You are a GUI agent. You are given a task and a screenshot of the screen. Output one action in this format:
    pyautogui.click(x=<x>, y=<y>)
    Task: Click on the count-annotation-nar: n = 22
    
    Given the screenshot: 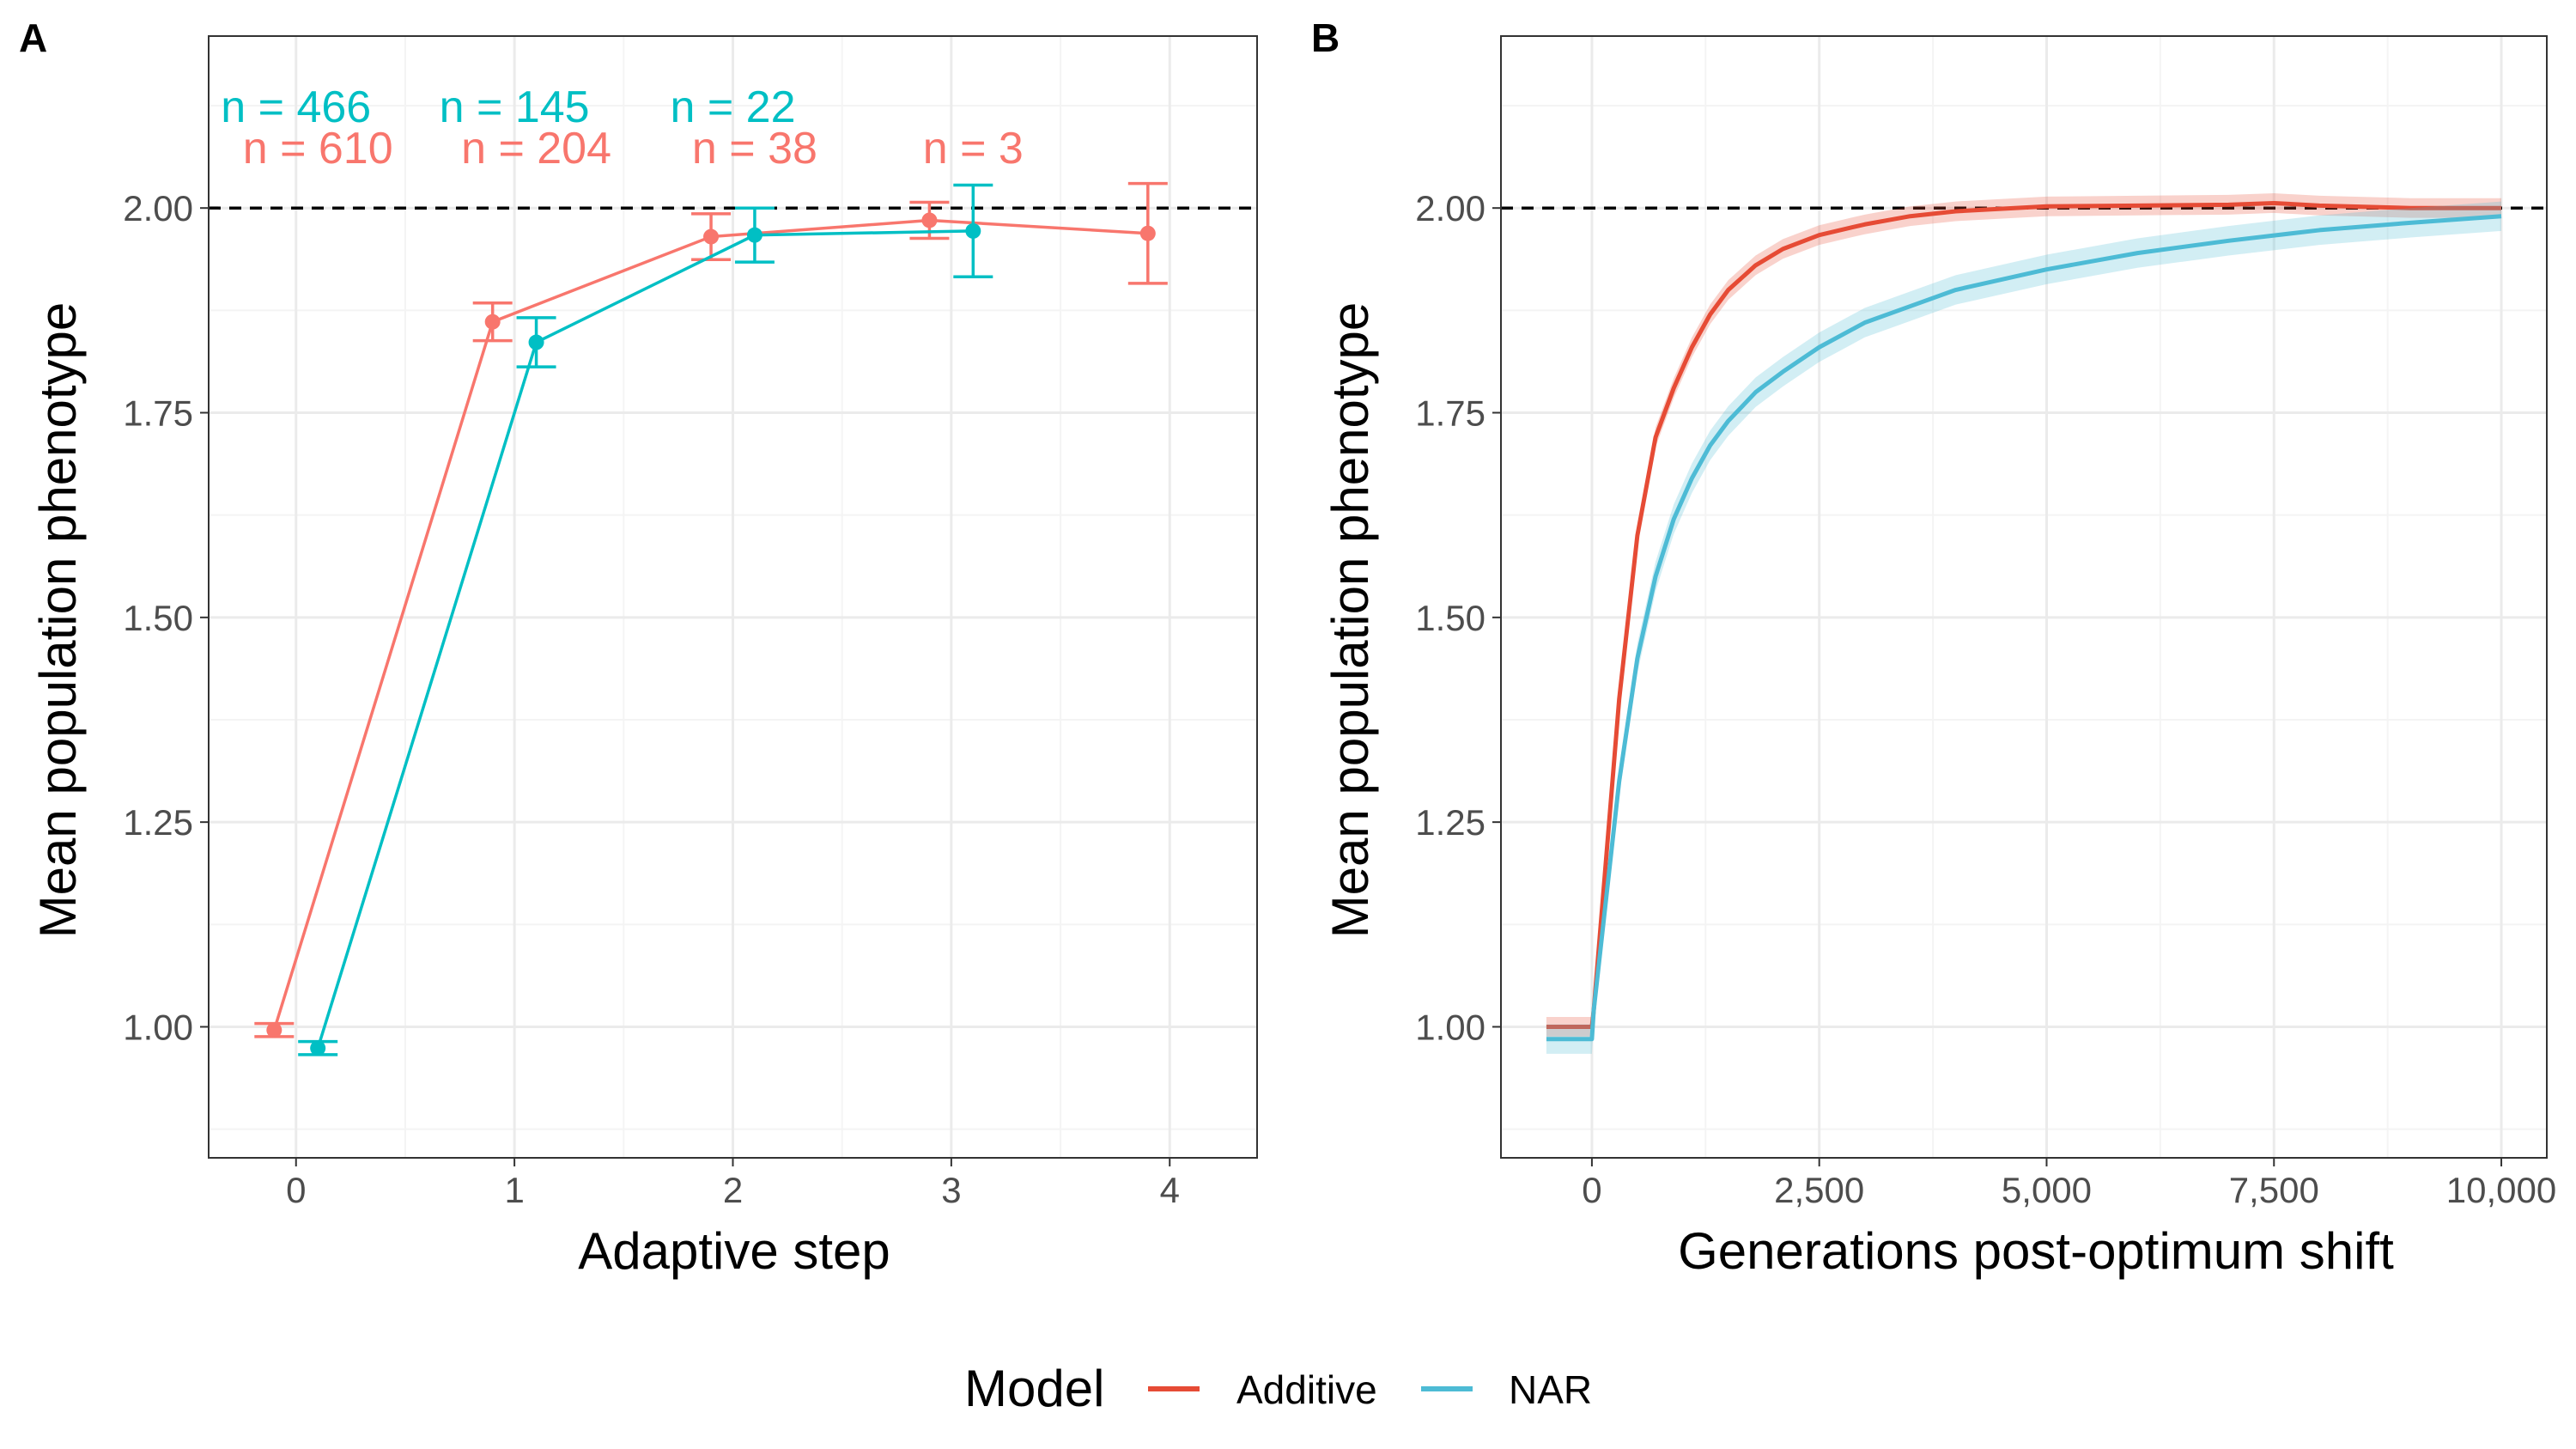 What is the action you would take?
    pyautogui.click(x=733, y=107)
    